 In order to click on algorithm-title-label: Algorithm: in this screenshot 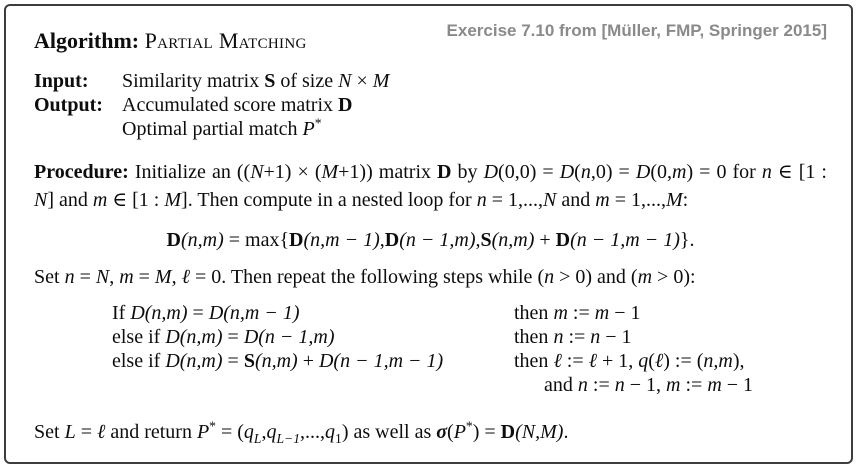, I will do `click(89, 40)`.